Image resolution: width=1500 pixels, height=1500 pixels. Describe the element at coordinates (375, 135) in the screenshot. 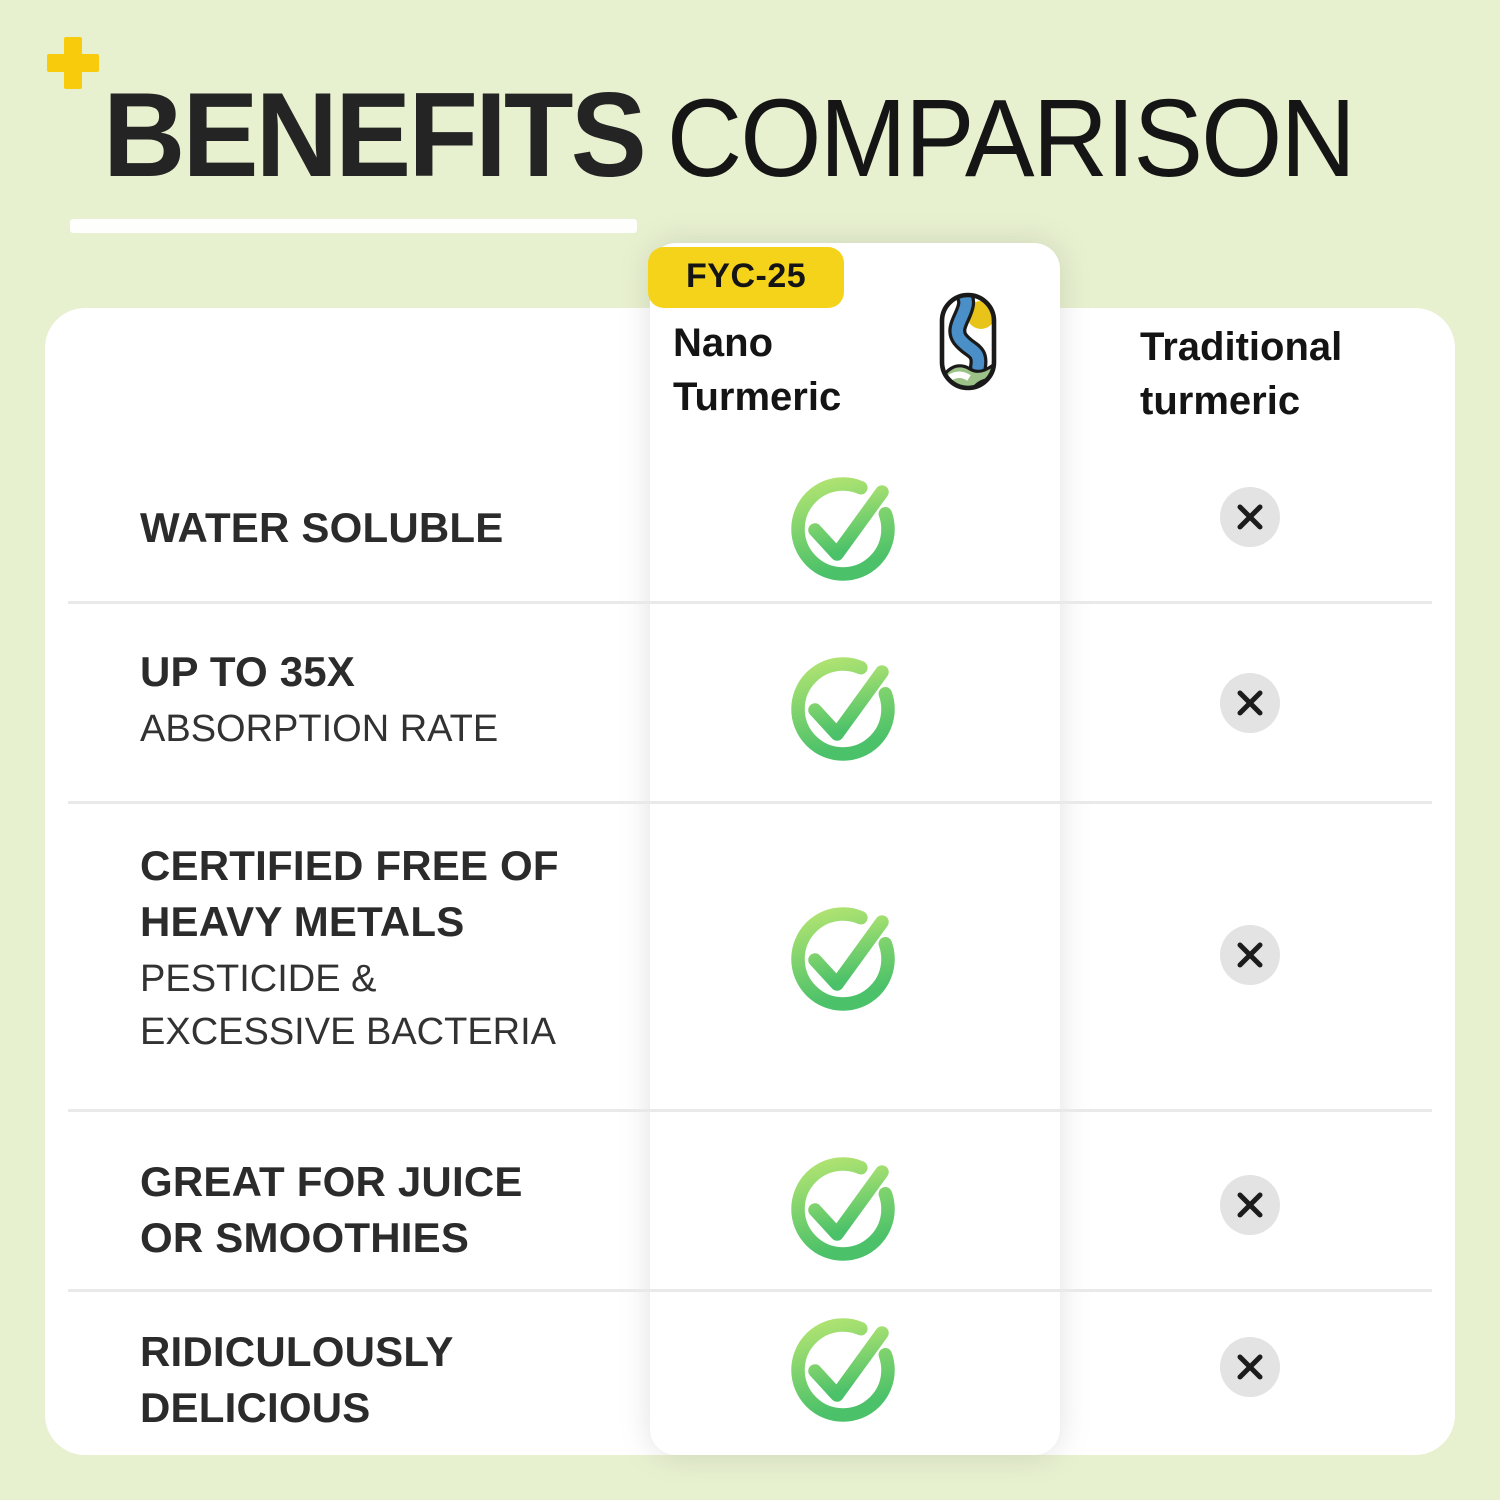

I see `page-title-primary: BENEFITS` at that location.